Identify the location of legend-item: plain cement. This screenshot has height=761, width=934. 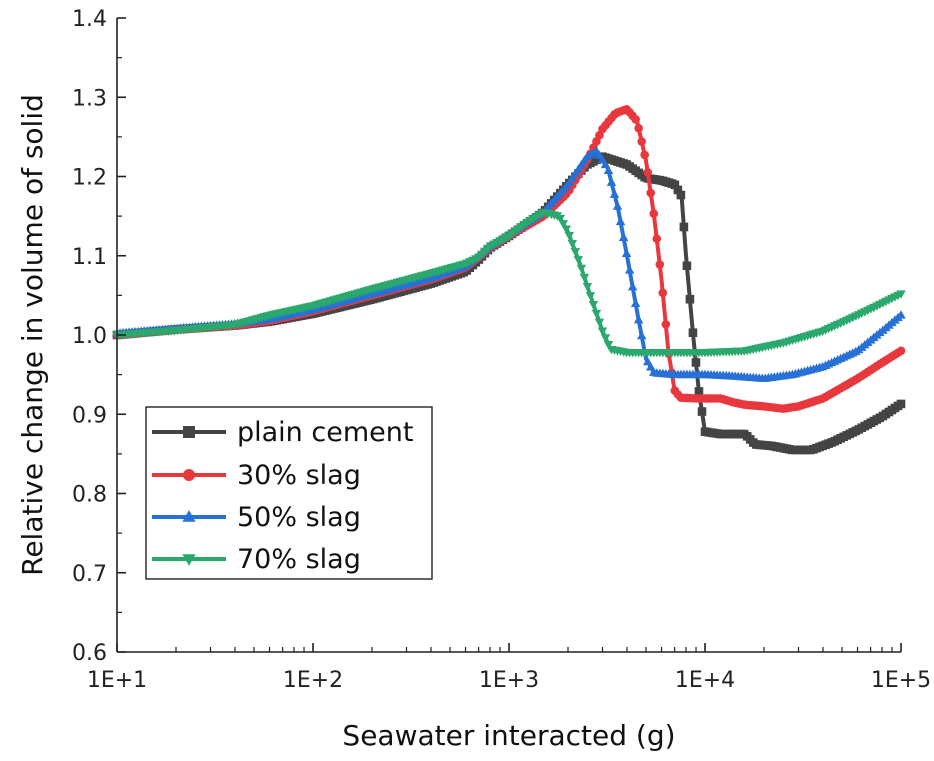
(282, 432).